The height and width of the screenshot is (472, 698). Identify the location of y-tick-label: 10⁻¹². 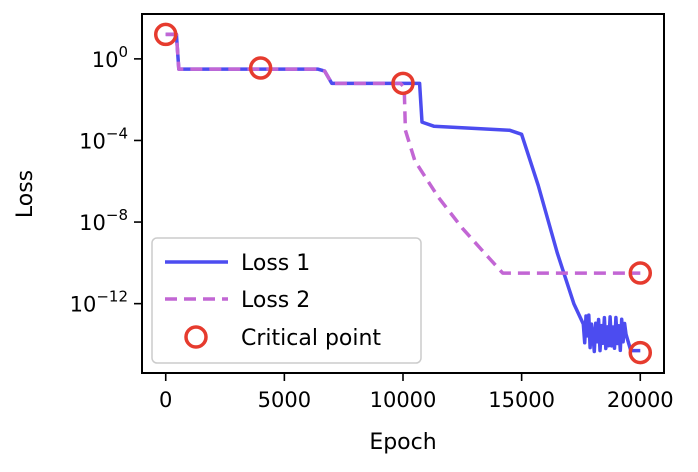
(99, 302).